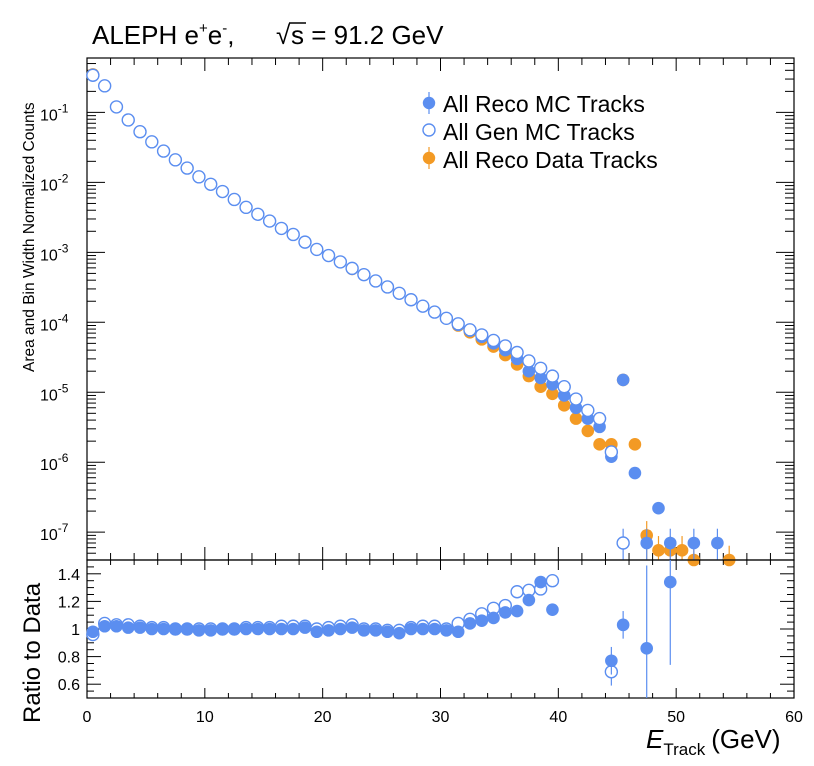 This screenshot has height=766, width=814. Describe the element at coordinates (54, 252) in the screenshot. I see `y-tick-label: 10⁻³` at that location.